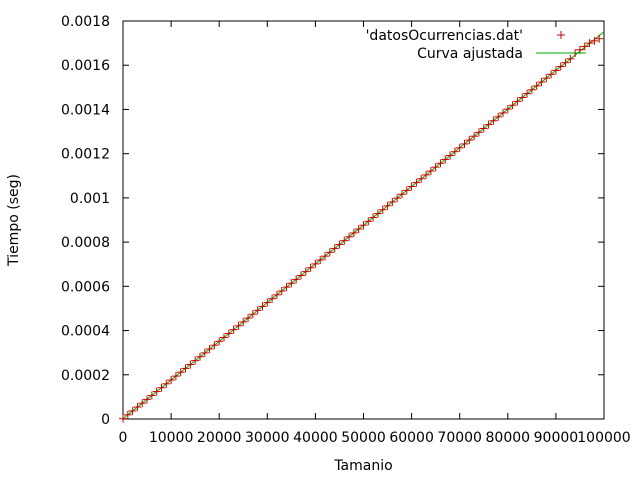 This screenshot has width=640, height=480. Describe the element at coordinates (90, 199) in the screenshot. I see `y-tick-label: 0.001` at that location.